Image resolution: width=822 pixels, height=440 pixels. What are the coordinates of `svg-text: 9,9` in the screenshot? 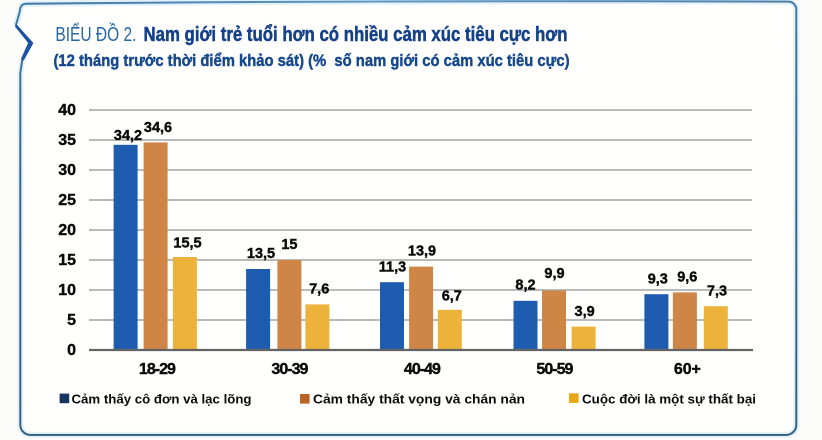 It's located at (554, 274).